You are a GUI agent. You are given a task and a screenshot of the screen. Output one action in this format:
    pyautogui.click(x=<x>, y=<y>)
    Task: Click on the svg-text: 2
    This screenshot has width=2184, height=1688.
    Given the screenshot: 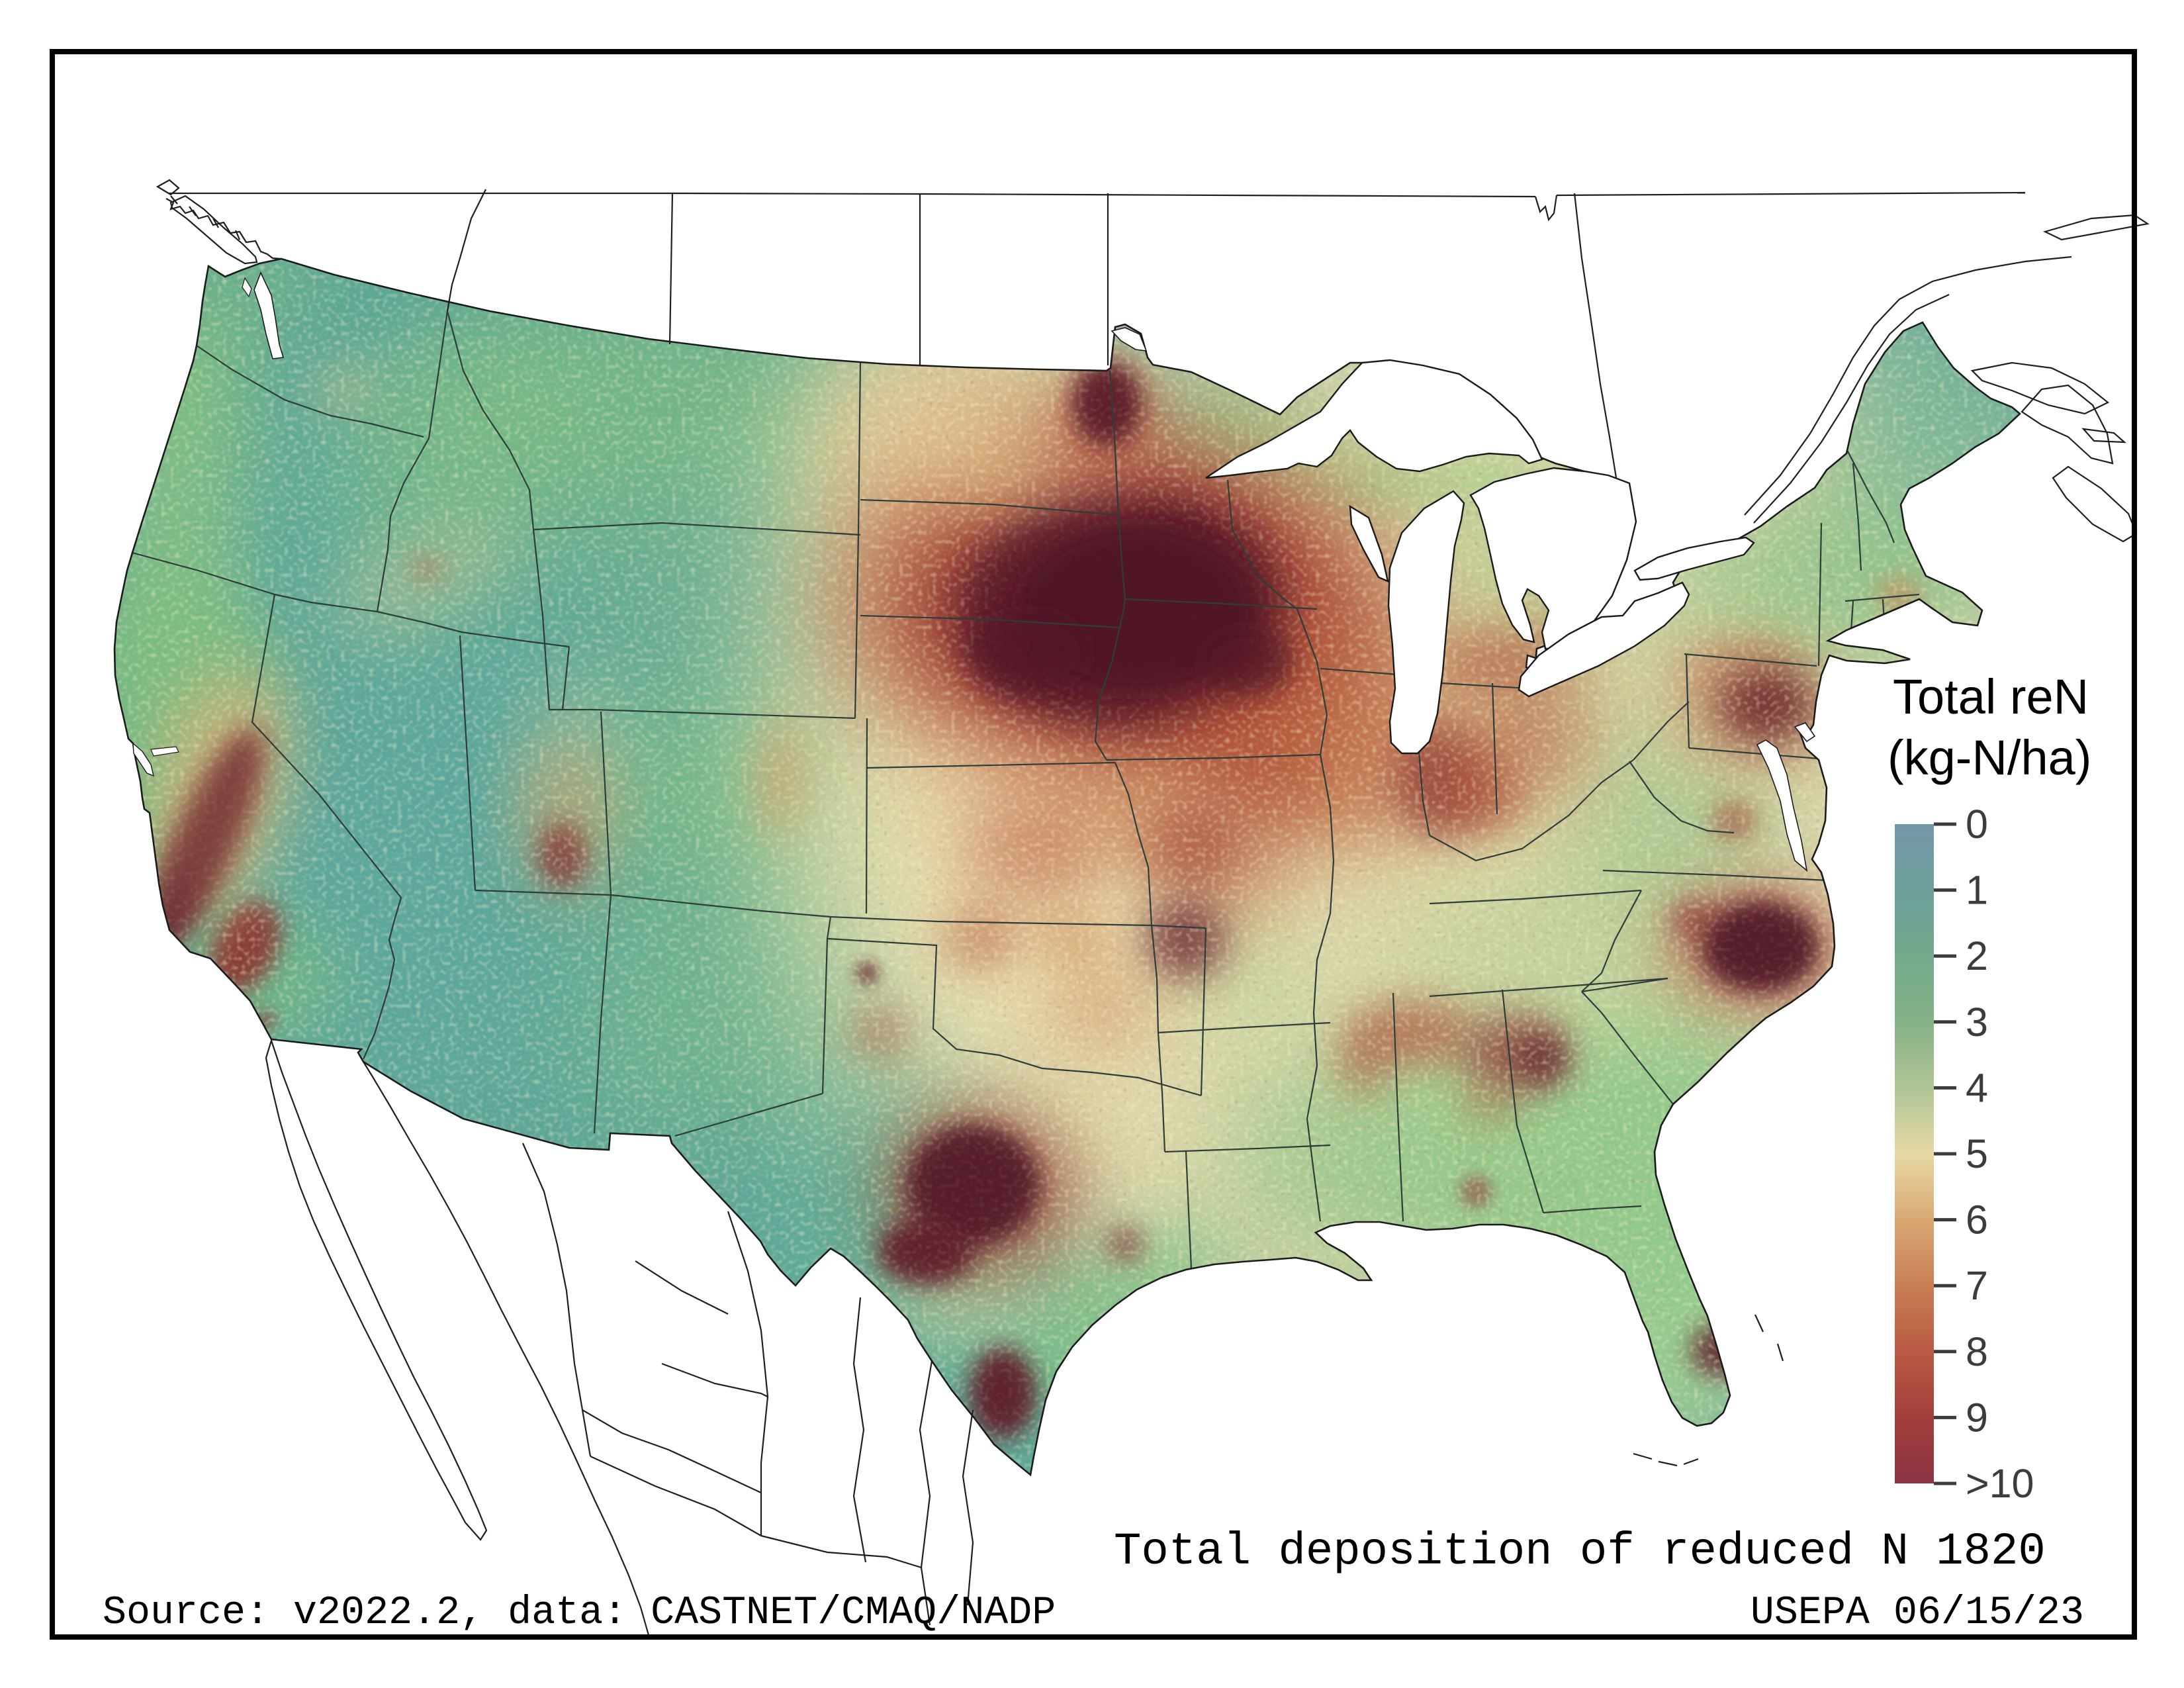 What is the action you would take?
    pyautogui.click(x=1977, y=955)
    